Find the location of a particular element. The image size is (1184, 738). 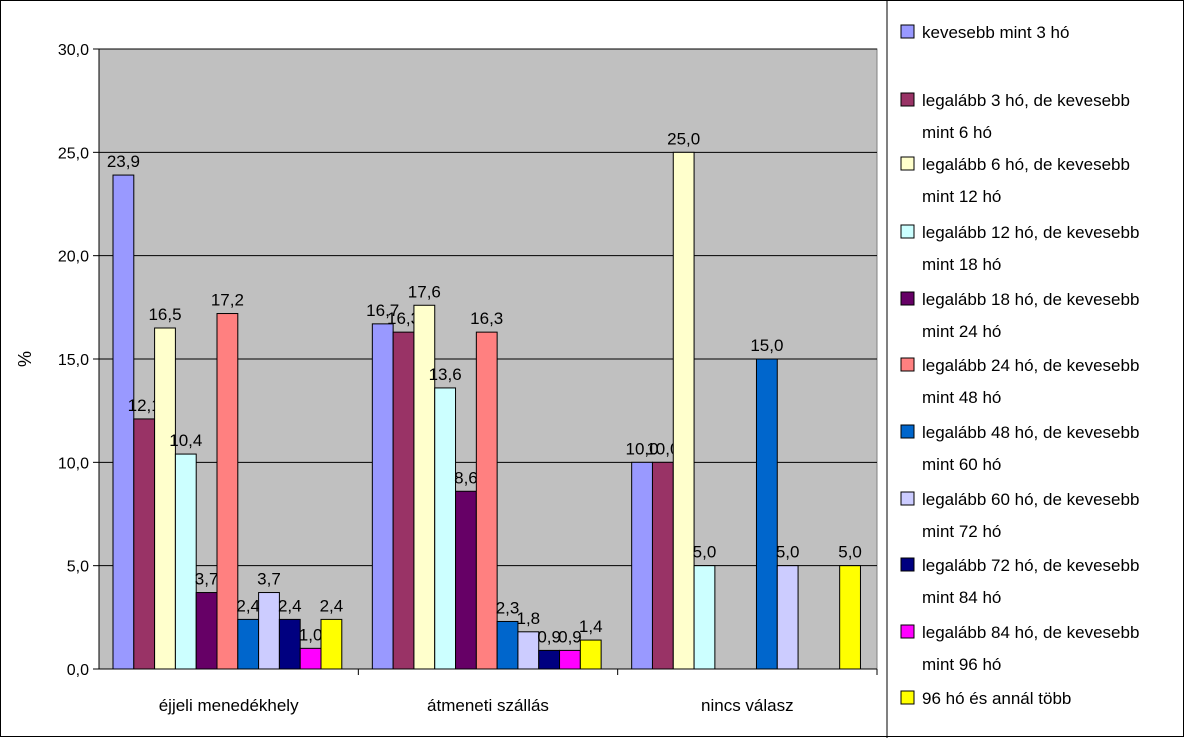

category-label: éjjeli menedékhely is located at coordinates (229, 705).